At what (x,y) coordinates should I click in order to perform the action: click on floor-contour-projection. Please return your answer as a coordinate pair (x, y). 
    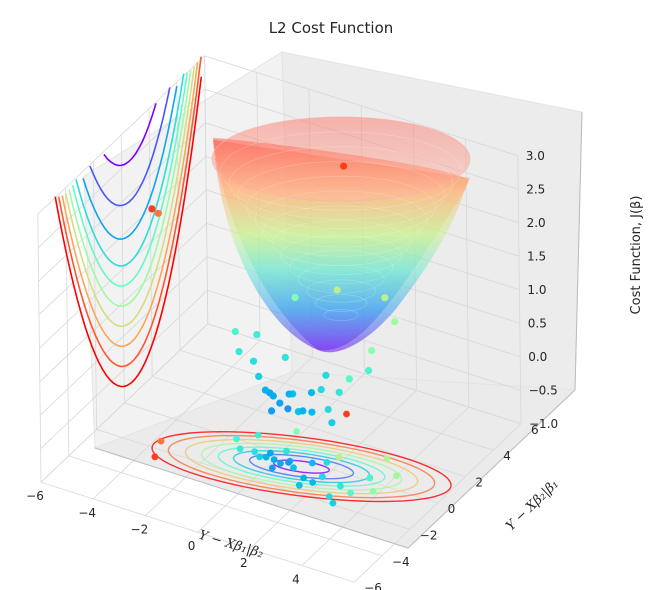
    Looking at the image, I should click on (301, 466).